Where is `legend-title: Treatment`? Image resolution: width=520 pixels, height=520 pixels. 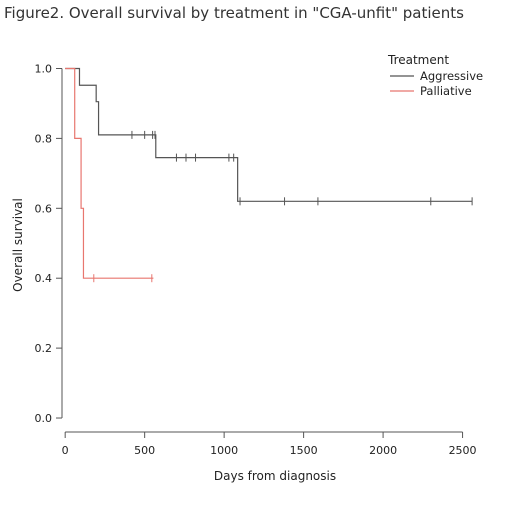
legend-title: Treatment is located at coordinates (418, 60).